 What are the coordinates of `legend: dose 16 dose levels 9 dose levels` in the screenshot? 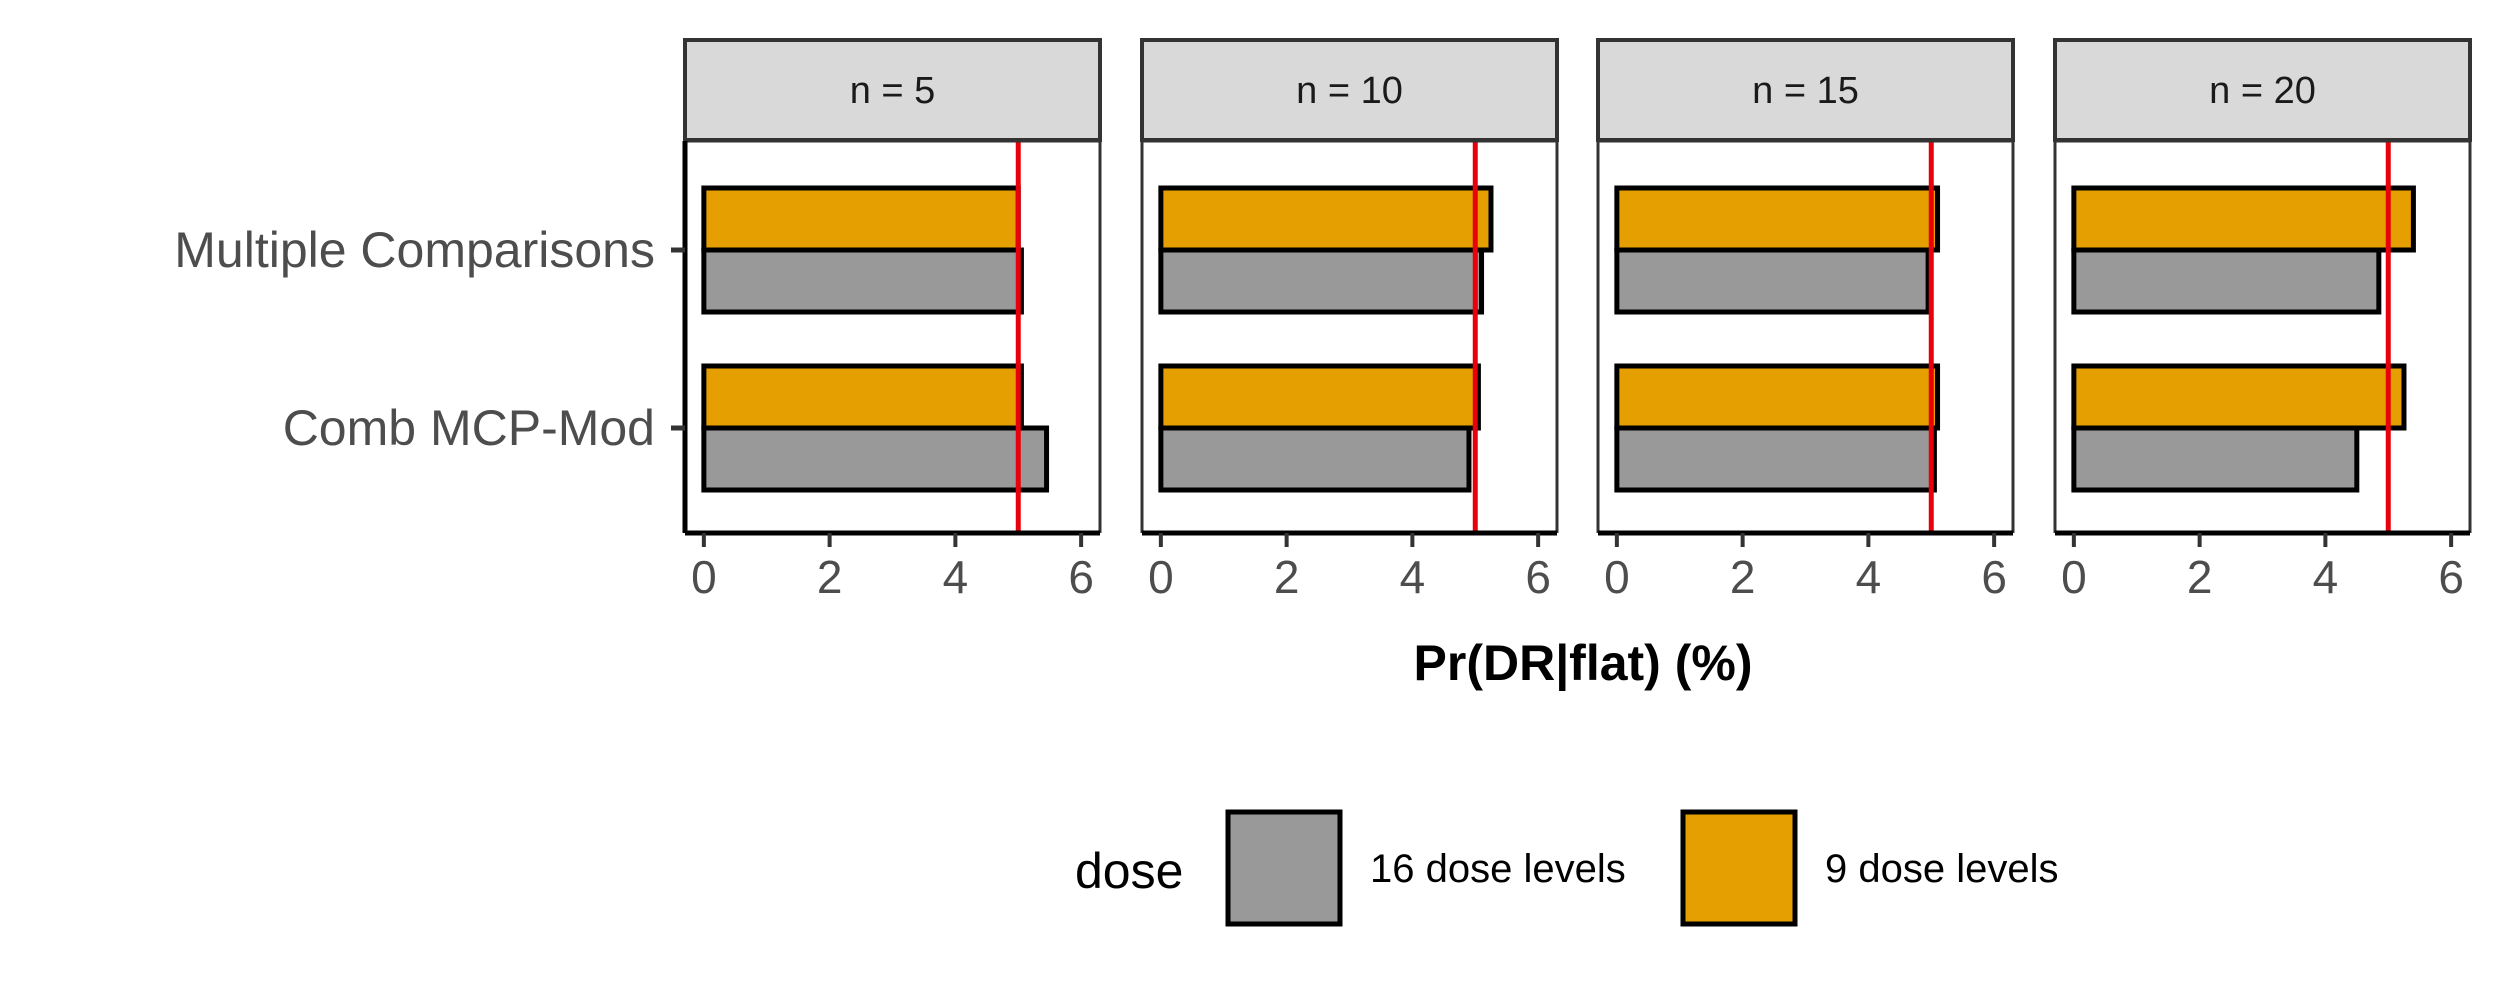 It's located at (1566, 868).